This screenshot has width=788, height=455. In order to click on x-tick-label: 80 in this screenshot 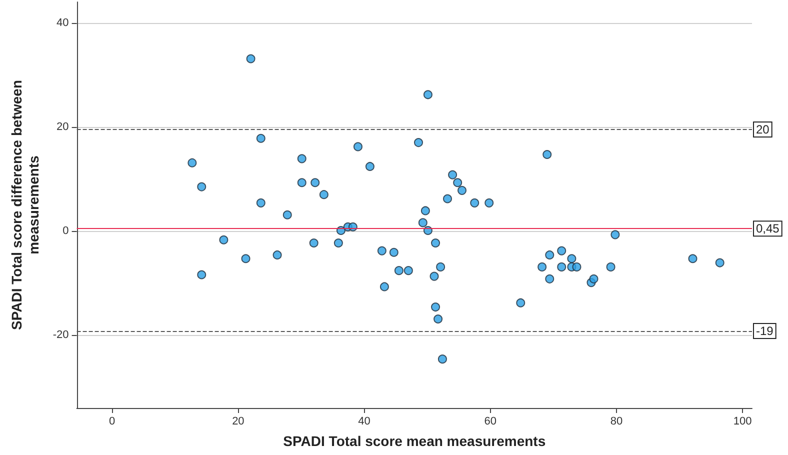, I will do `click(616, 422)`.